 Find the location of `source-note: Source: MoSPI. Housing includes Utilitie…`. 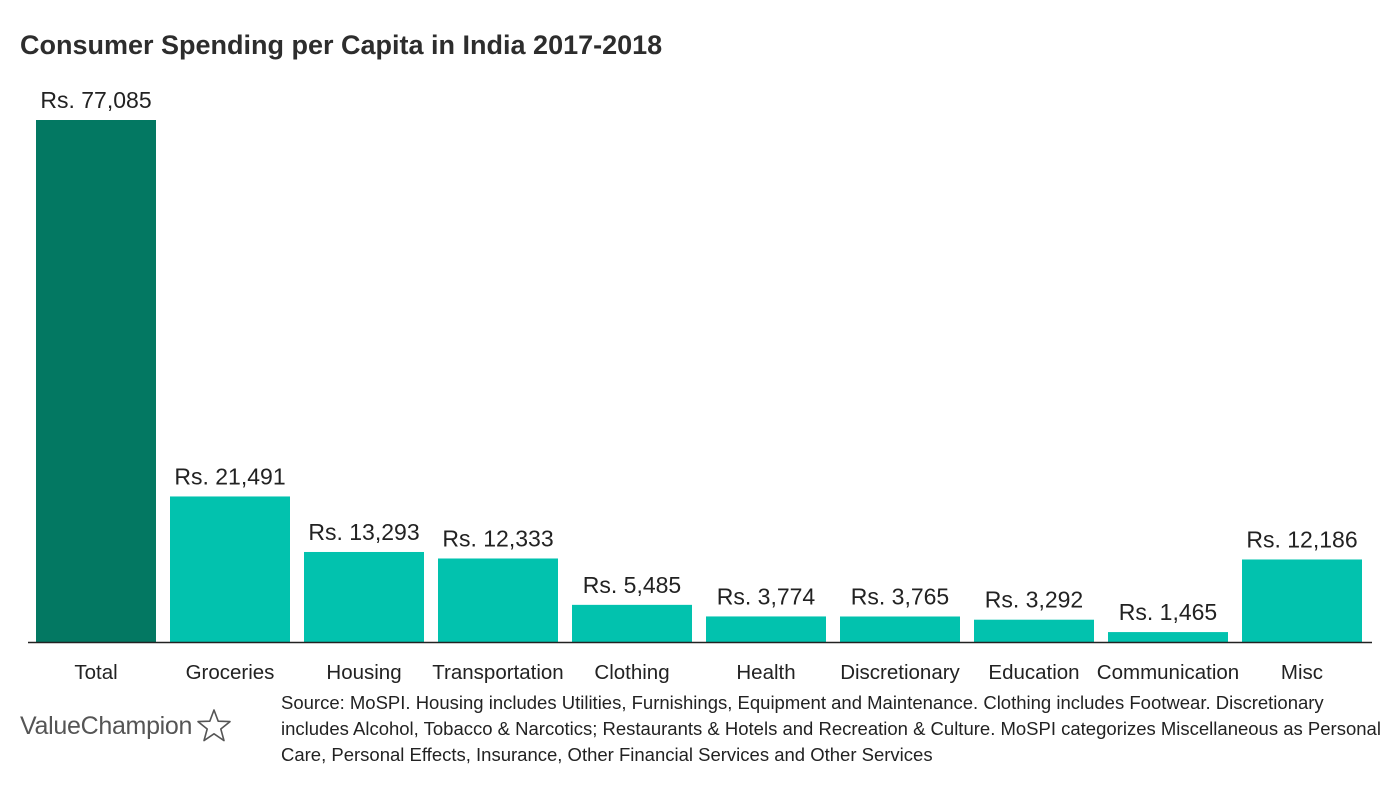

source-note: Source: MoSPI. Housing includes Utilitie… is located at coordinates (831, 728).